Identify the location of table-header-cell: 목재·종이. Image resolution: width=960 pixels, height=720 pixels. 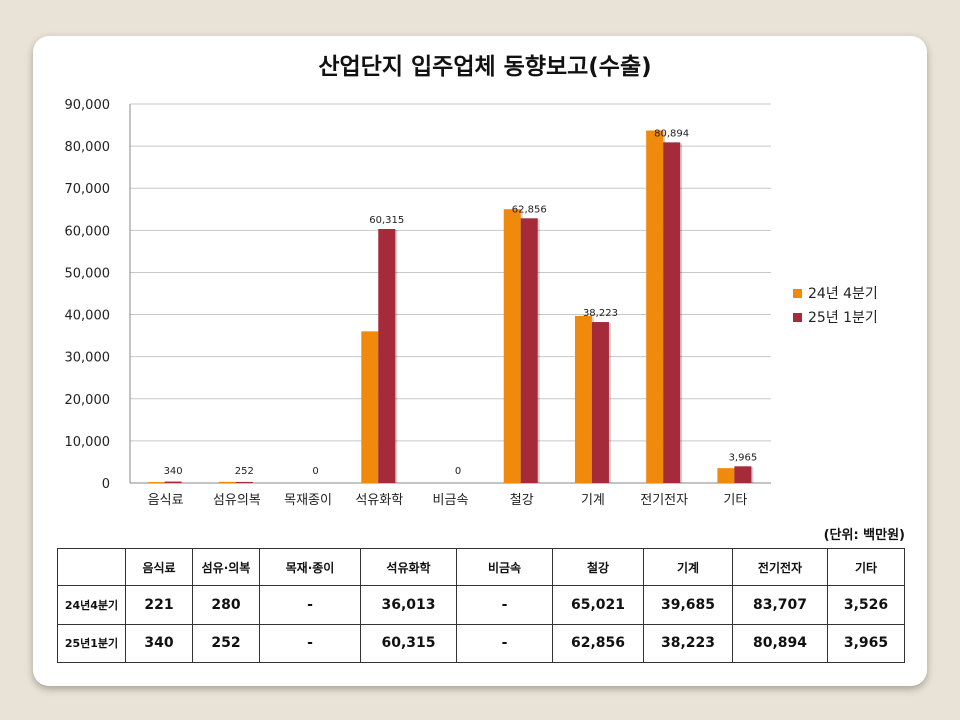
(310, 567).